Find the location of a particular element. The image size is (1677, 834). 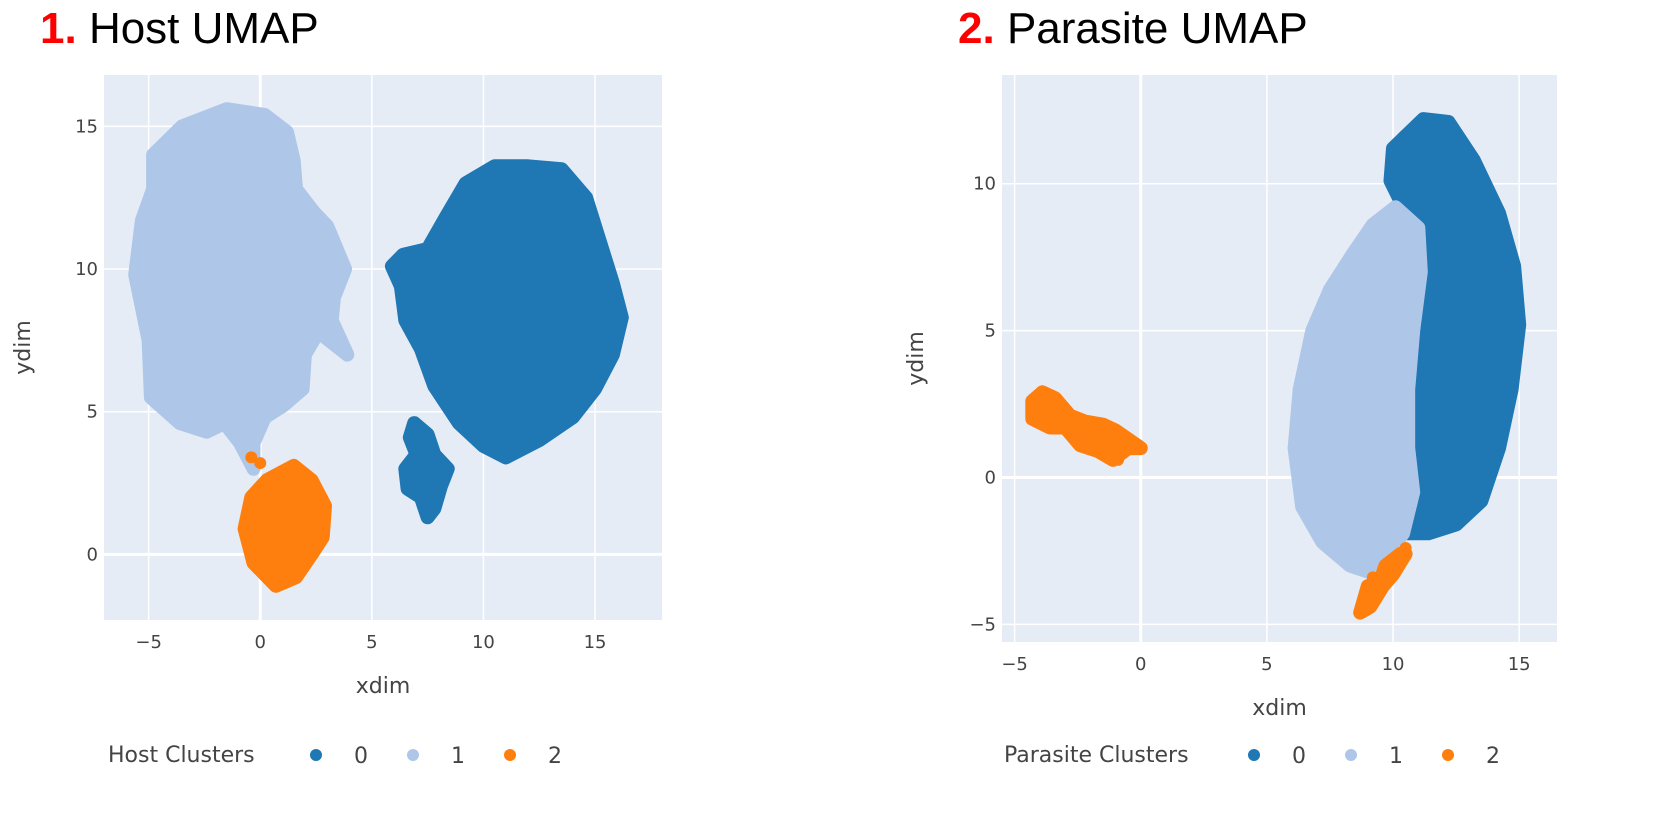

host-umap-title: 1. Host UMAP is located at coordinates (179, 29).